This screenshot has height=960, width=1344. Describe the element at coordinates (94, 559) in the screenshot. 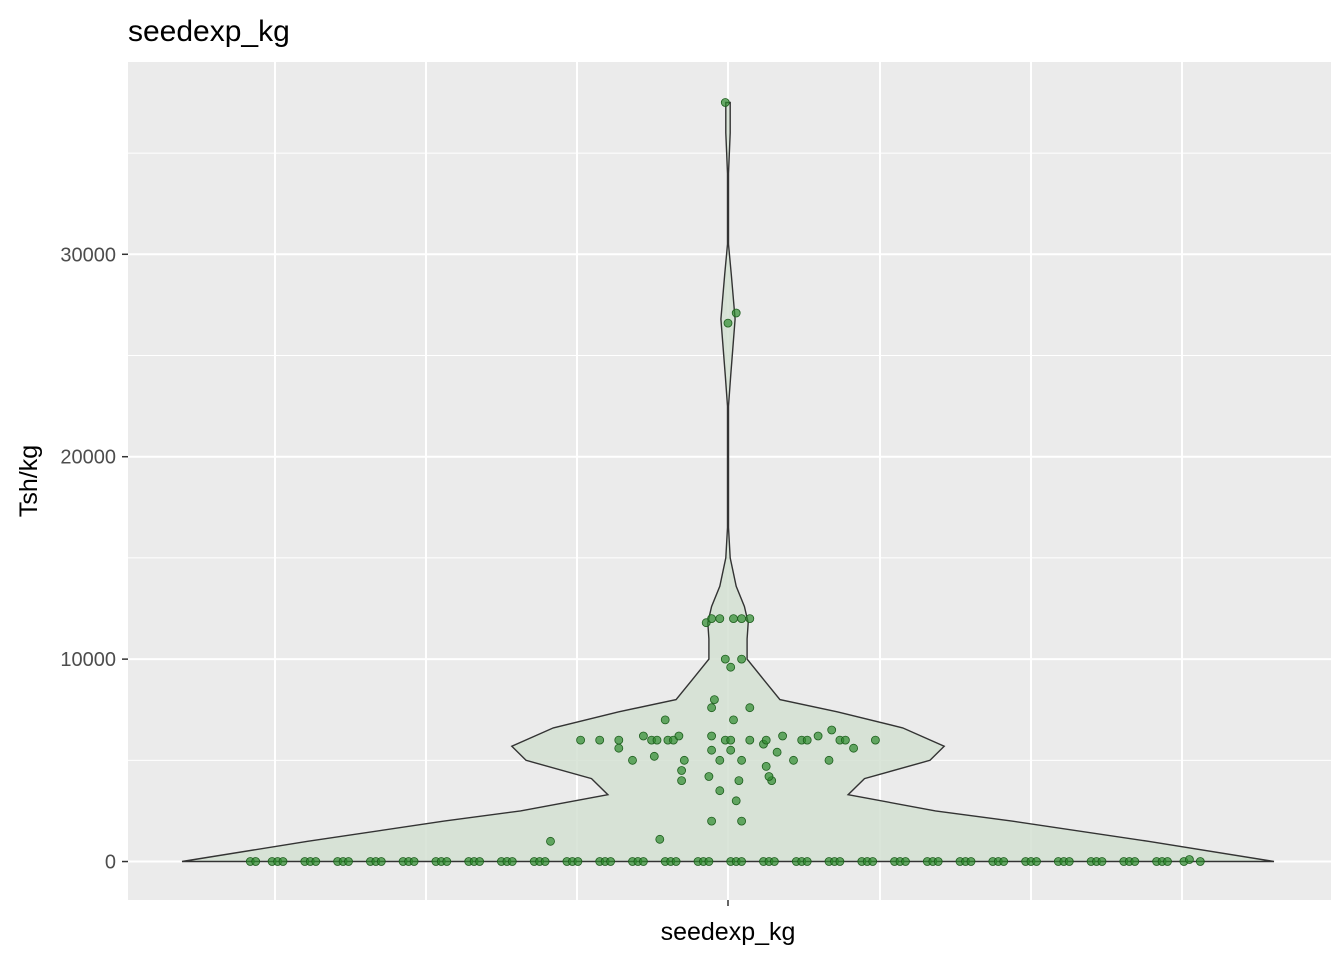

I see `y-axis: 0 10000 20000 30000` at that location.